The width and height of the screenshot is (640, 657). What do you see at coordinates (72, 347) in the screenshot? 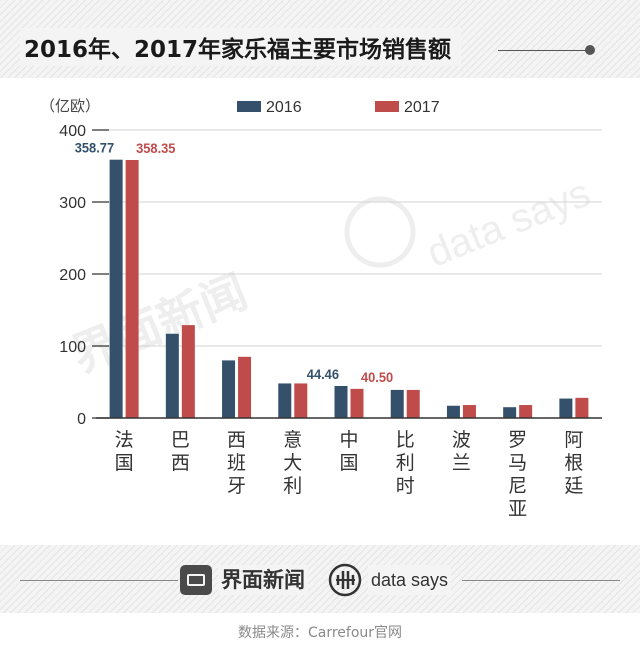
I see `y-tick-label: 100` at bounding box center [72, 347].